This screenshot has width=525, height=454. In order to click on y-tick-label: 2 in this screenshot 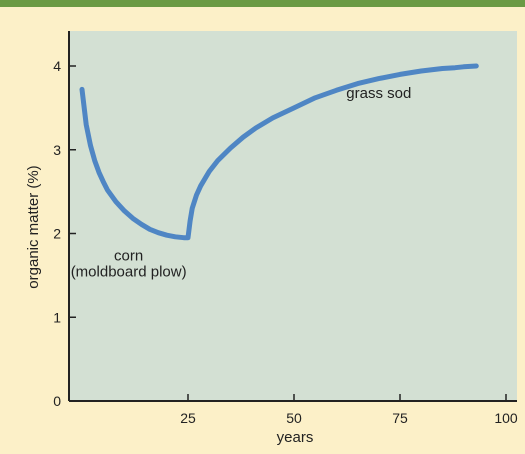, I will do `click(57, 234)`.